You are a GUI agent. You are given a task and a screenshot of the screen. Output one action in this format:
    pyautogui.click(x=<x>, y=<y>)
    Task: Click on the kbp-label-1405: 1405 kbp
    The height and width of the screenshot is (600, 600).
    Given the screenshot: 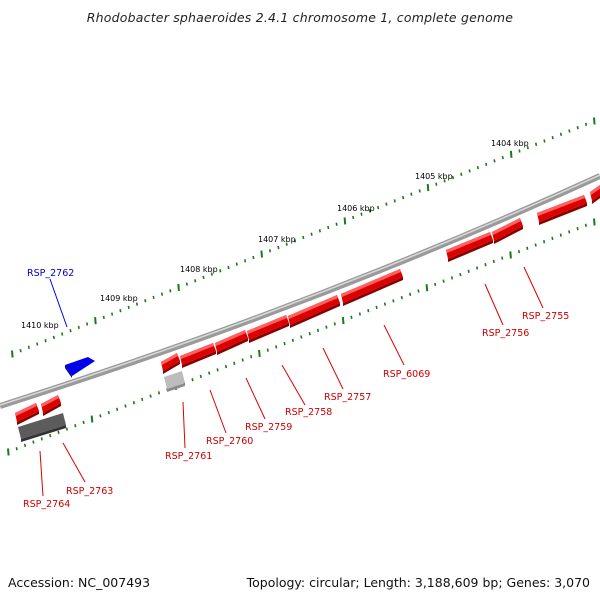 What is the action you would take?
    pyautogui.click(x=434, y=176)
    